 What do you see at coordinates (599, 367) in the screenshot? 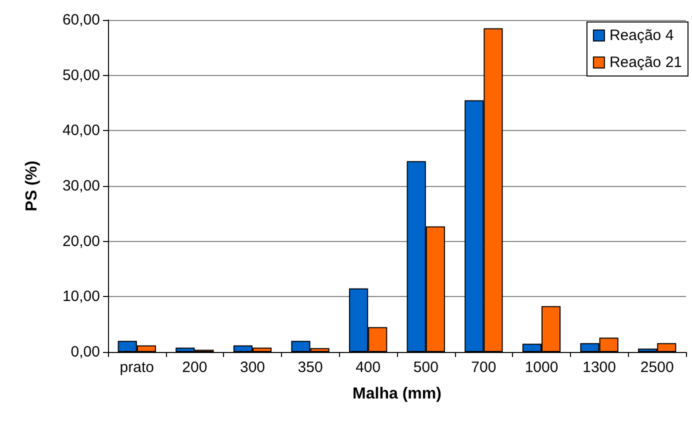
I see `x-tick-label: 1300` at bounding box center [599, 367].